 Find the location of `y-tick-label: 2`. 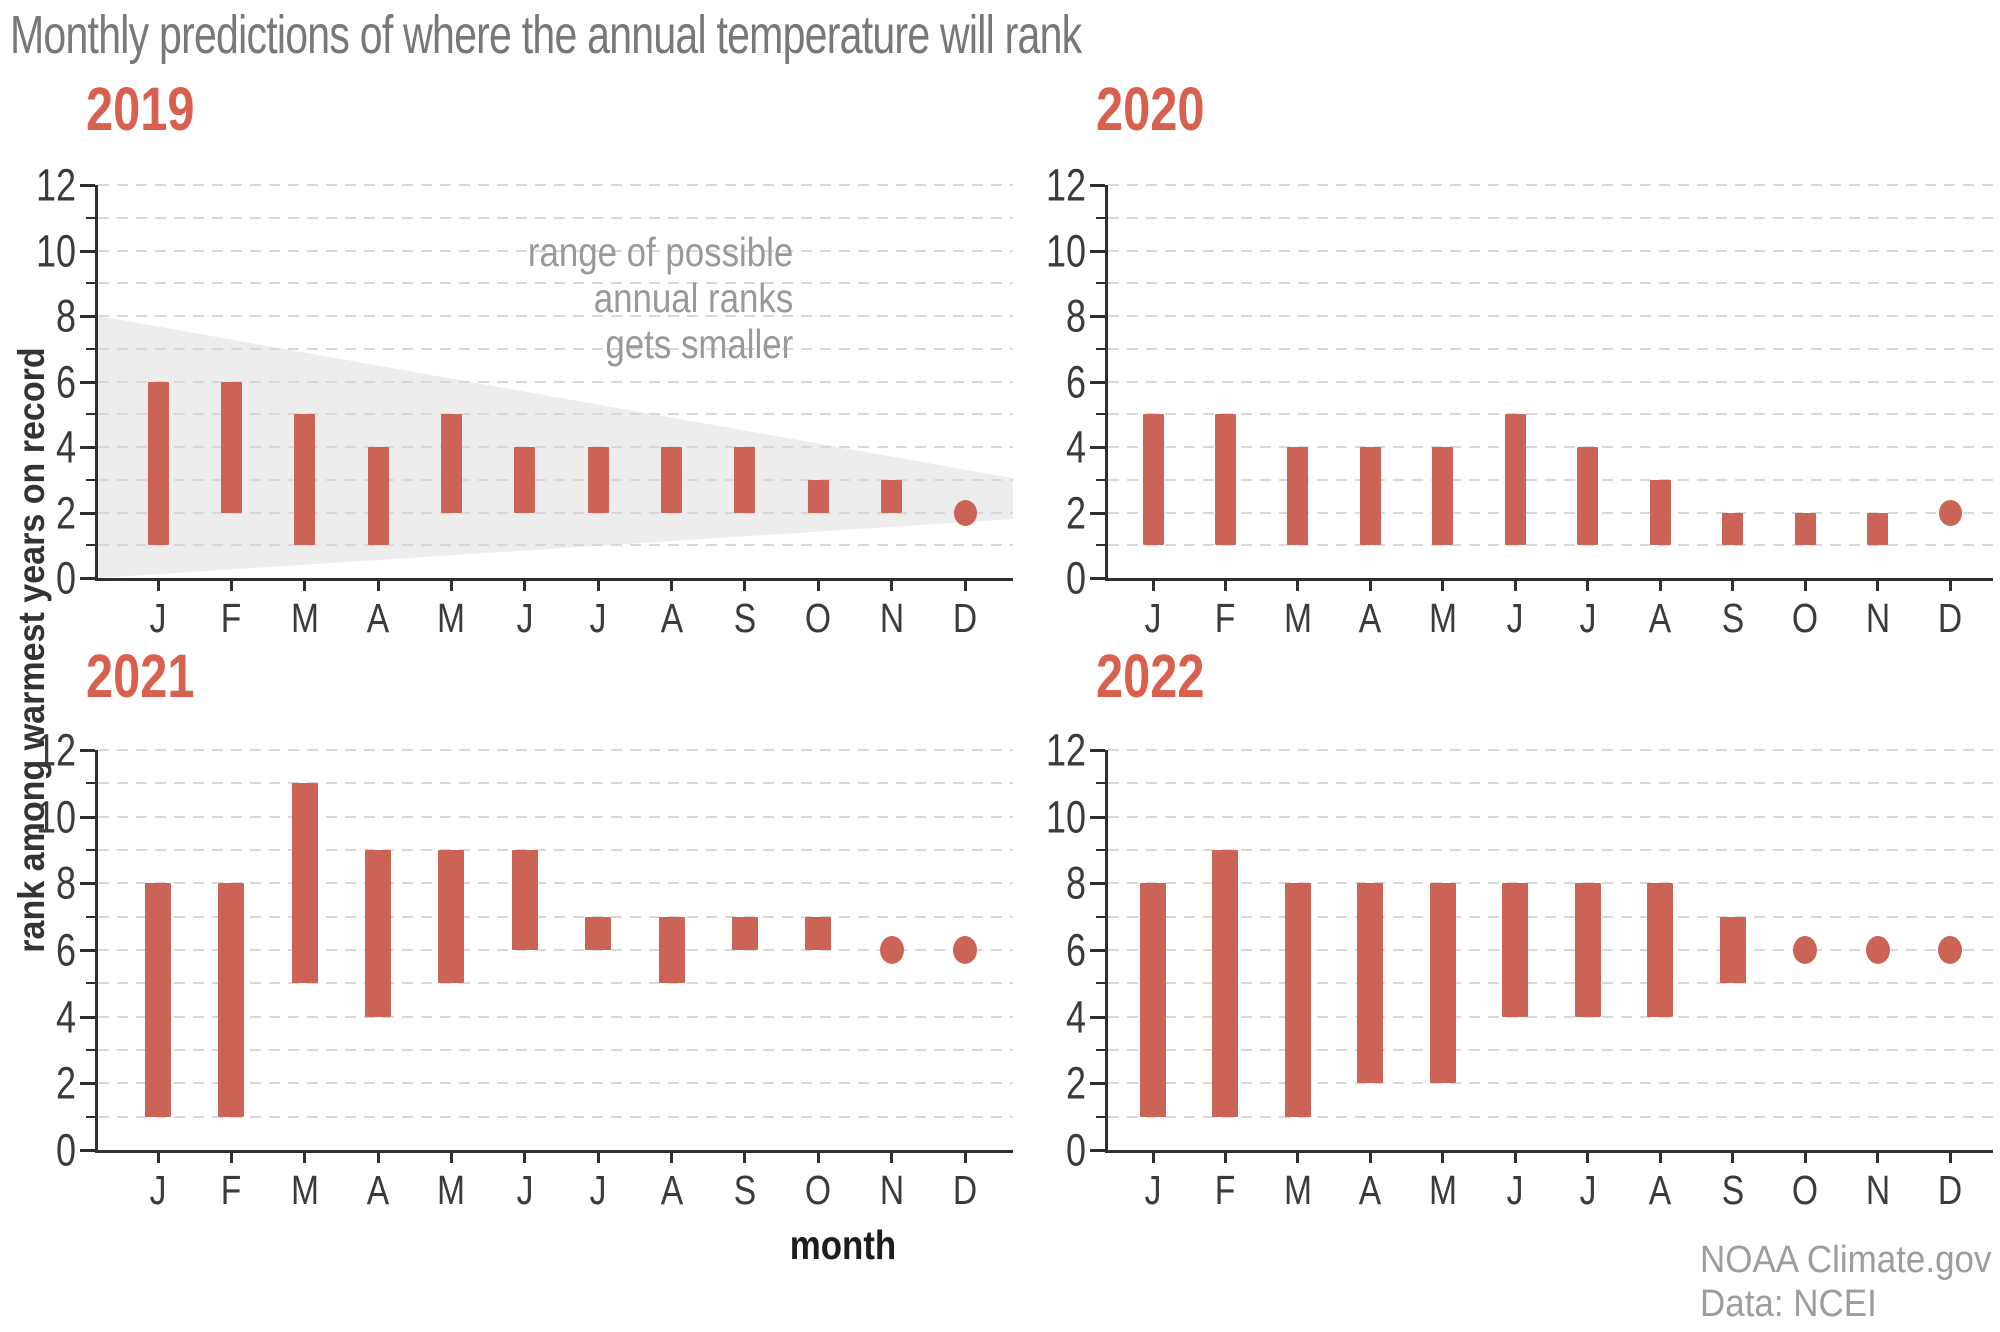

y-tick-label: 2 is located at coordinates (65, 1083).